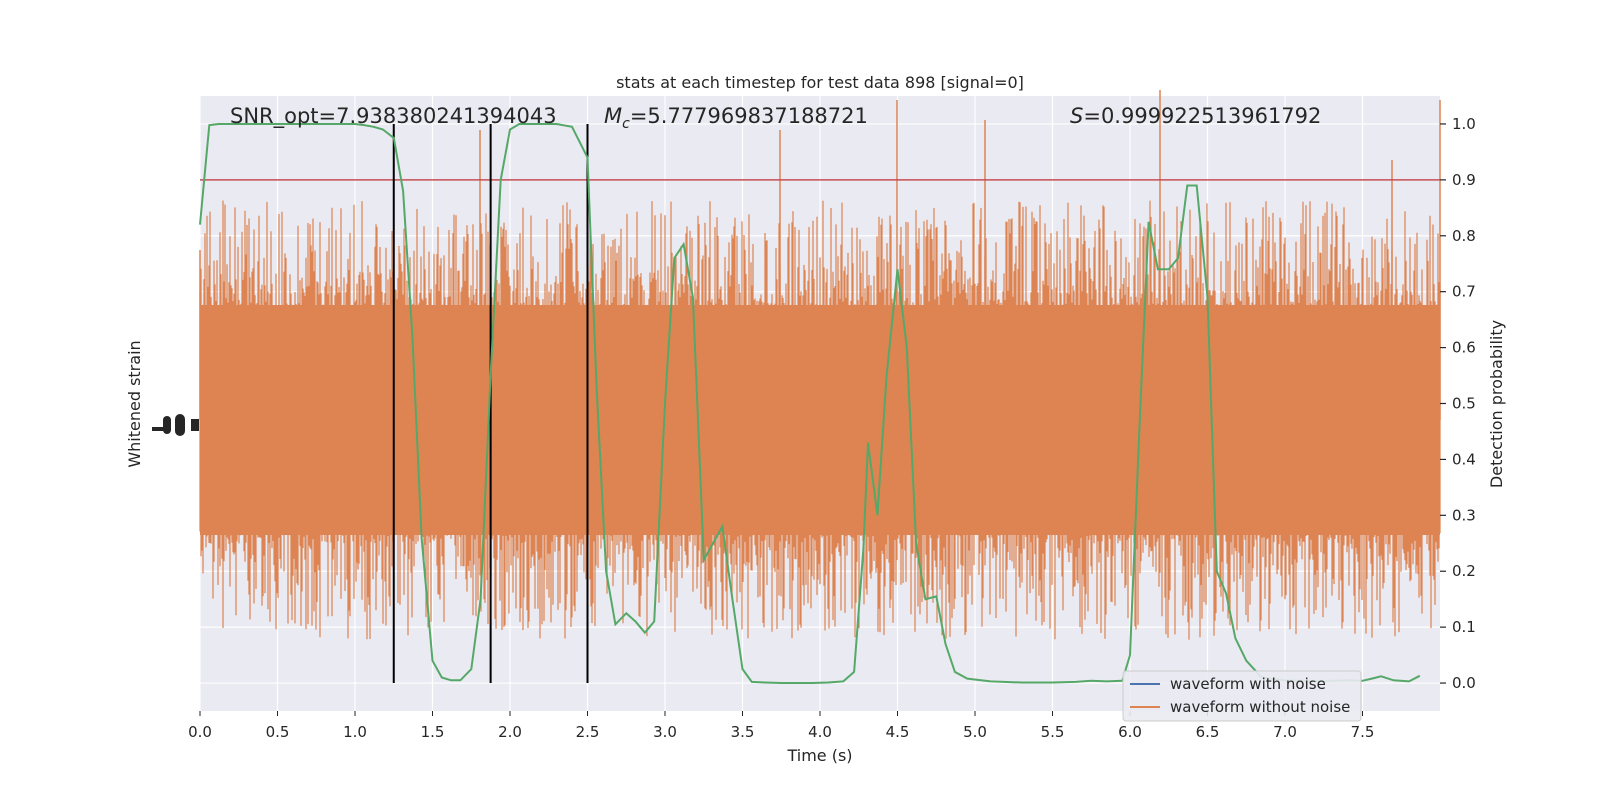  What do you see at coordinates (167, 425) in the screenshot?
I see `left-tick-blob-b` at bounding box center [167, 425].